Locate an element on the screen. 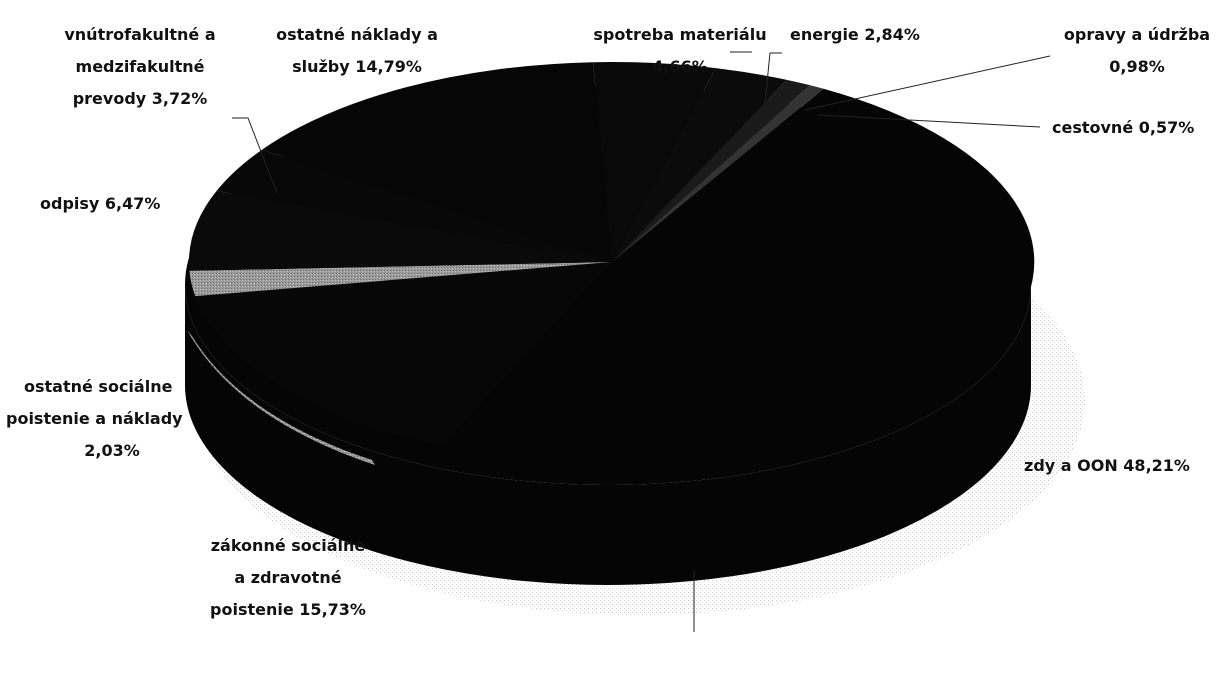 The width and height of the screenshot is (1229, 699). label-vnutro-line2: medzifakultné is located at coordinates (140, 66).